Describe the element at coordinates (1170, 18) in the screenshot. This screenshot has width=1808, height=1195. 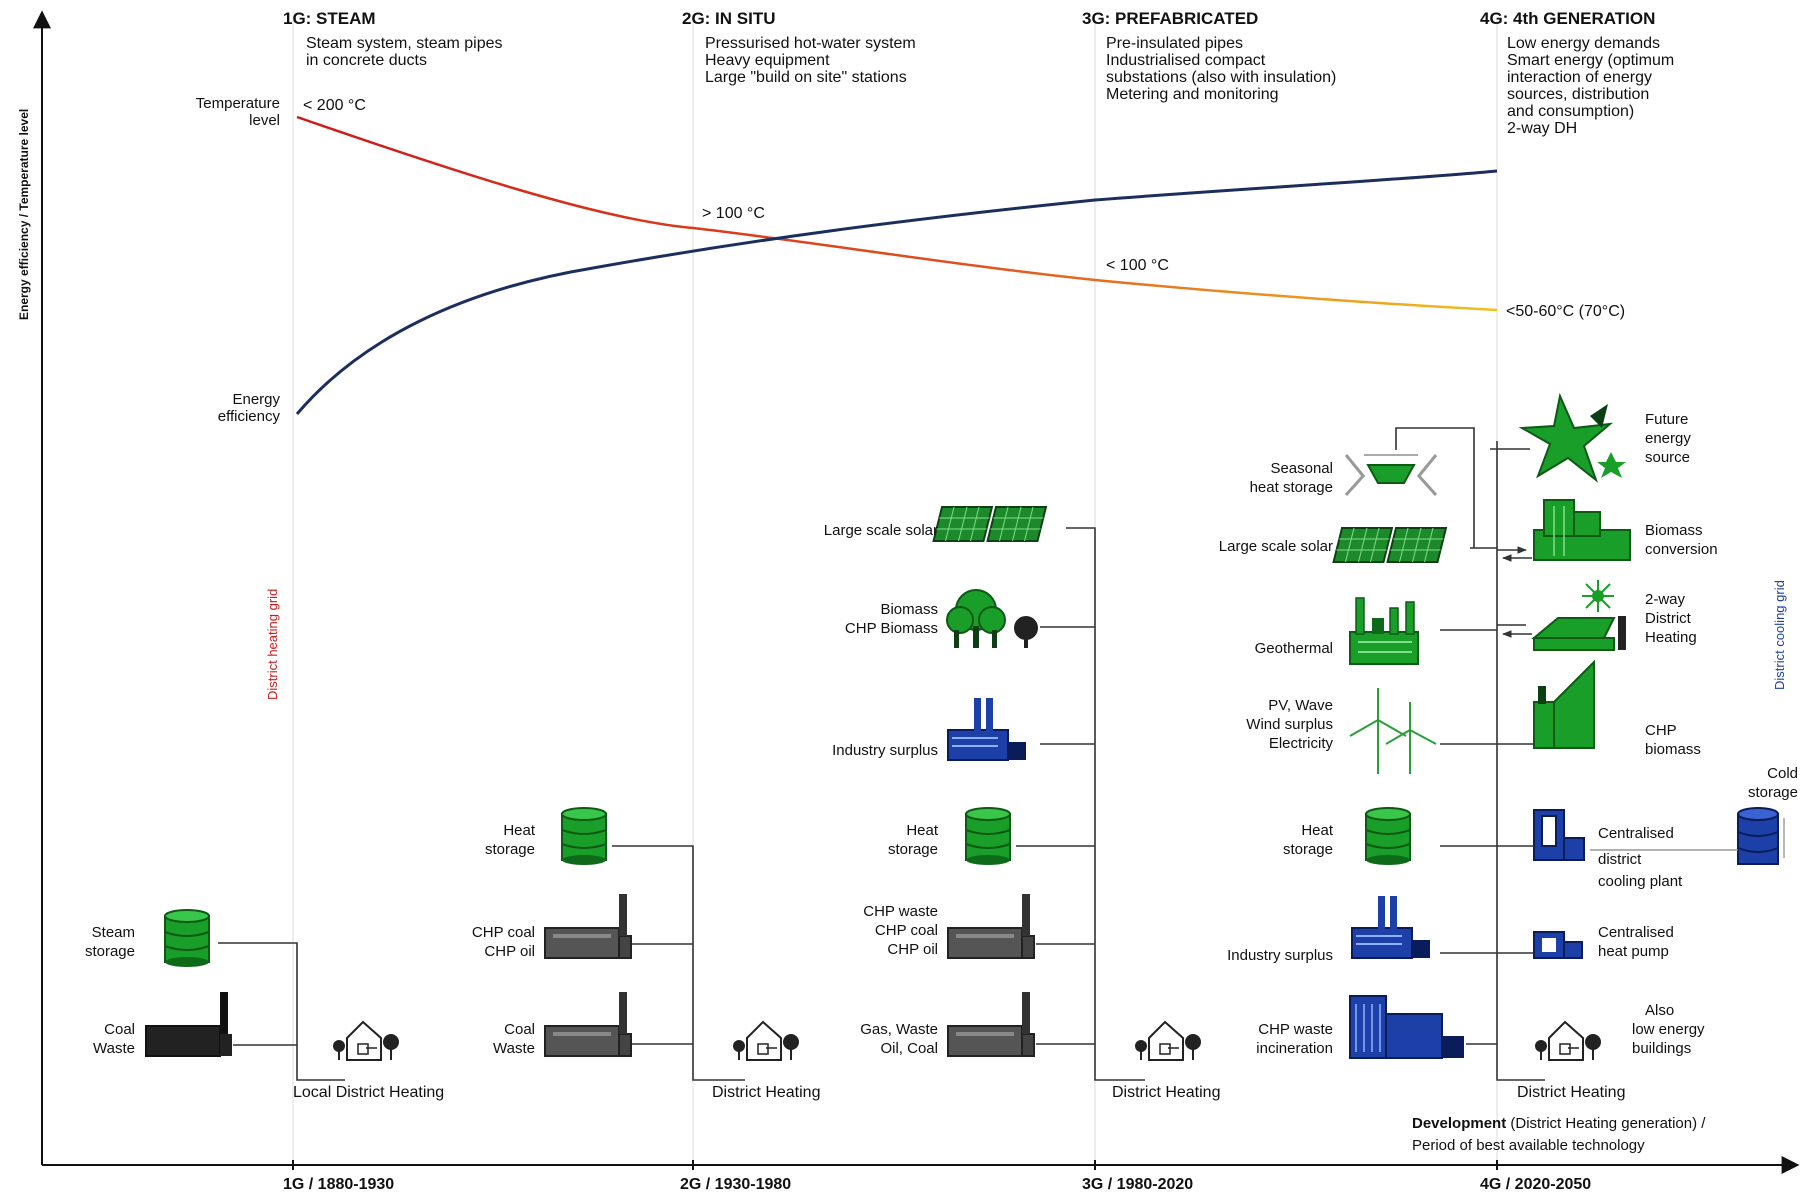
I see `svg-text: 3G: PREFABRICATED` at that location.